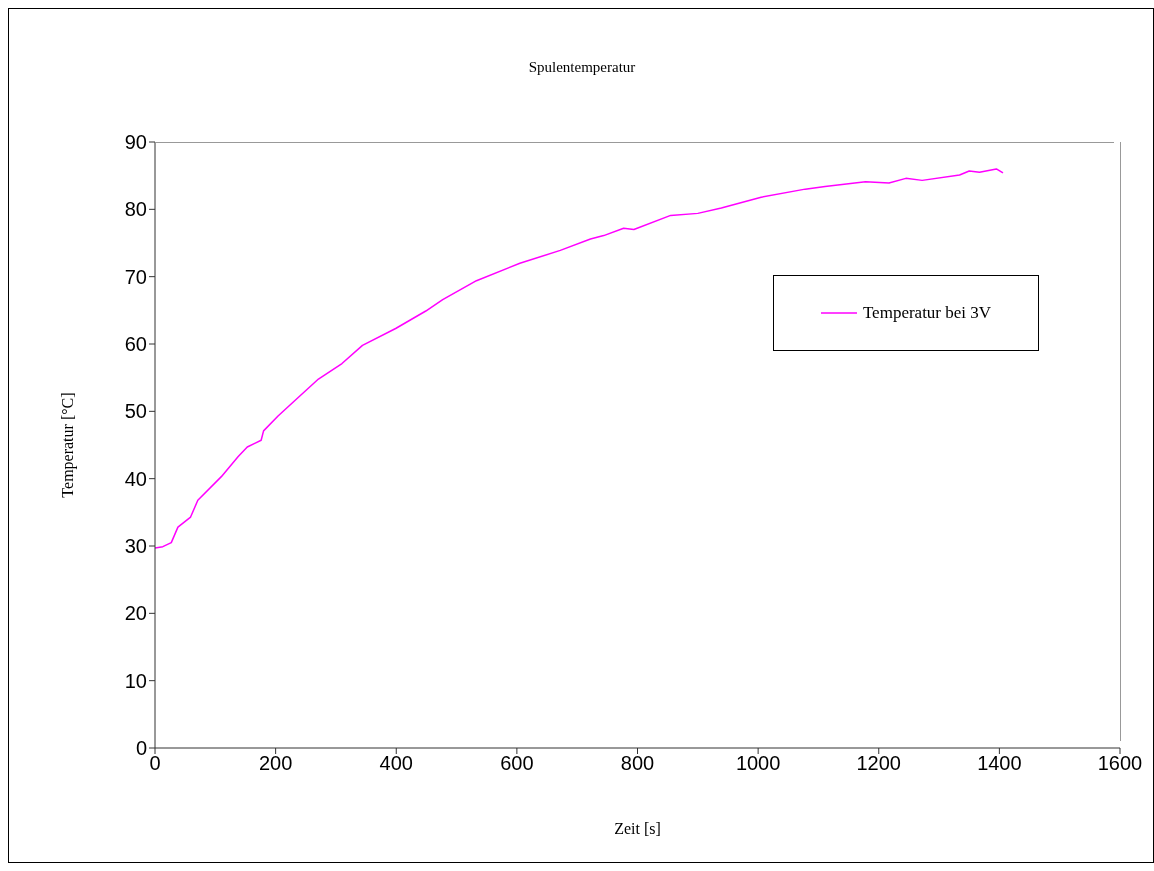  Describe the element at coordinates (927, 313) in the screenshot. I see `legend-label: Temperatur bei 3V` at that location.